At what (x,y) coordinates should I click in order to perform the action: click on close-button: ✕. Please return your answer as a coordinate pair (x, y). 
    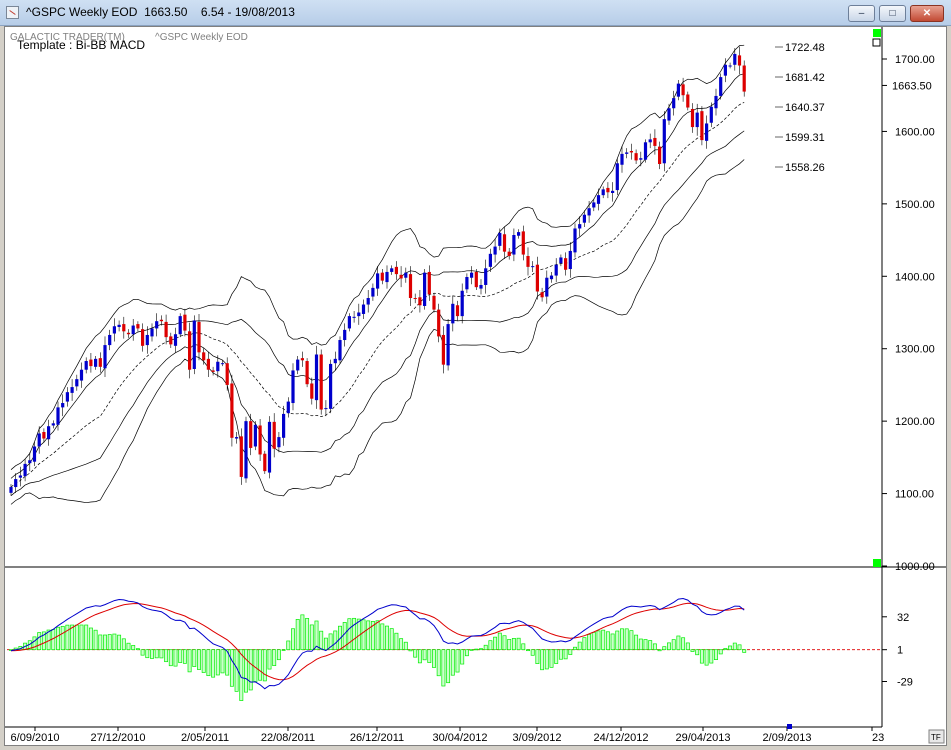
    Looking at the image, I should click on (927, 13).